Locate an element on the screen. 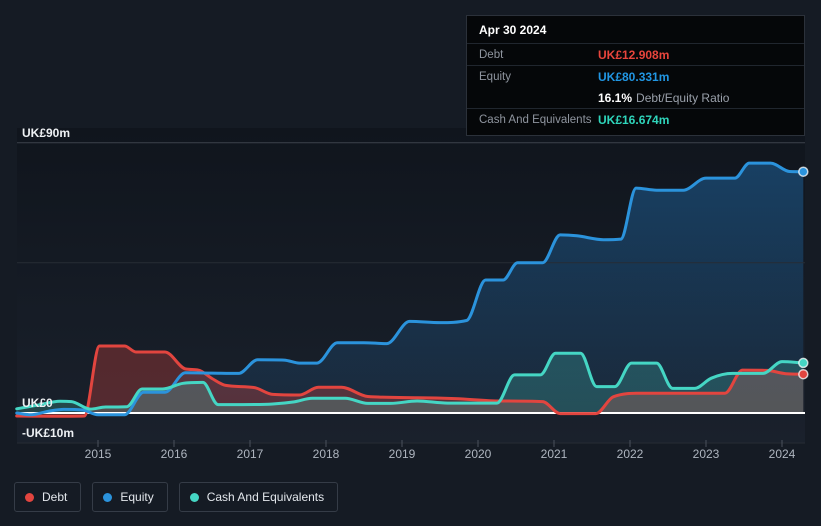 This screenshot has height=526, width=821. tooltip-row-debt: Debt UK£12.908m is located at coordinates (635, 54).